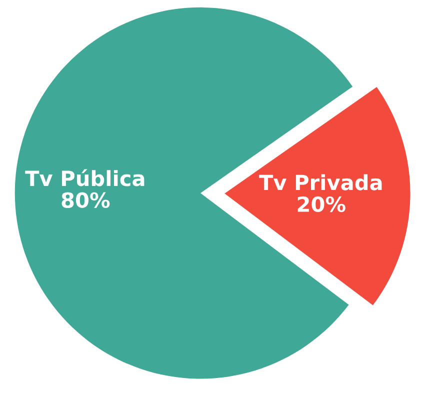  Describe the element at coordinates (322, 204) in the screenshot. I see `data-label: 20%` at that location.